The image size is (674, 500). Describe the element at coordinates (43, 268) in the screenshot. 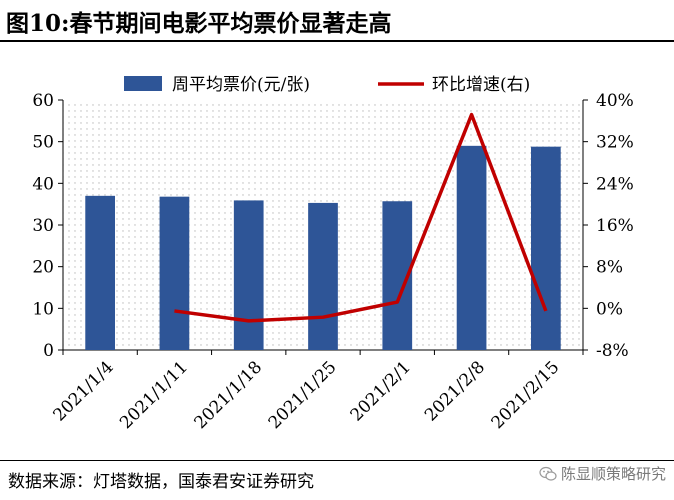

I see `left-tick-label: 20` at that location.